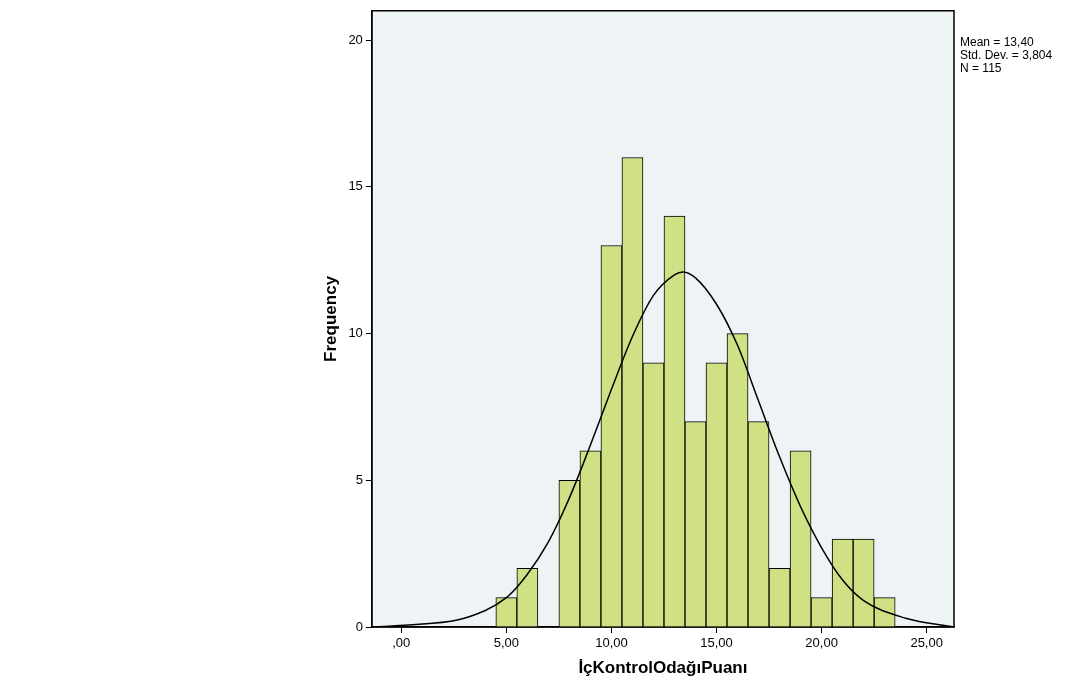 The height and width of the screenshot is (691, 1085). I want to click on x-axis-title: İçKontrolOdağıPuanı, so click(663, 668).